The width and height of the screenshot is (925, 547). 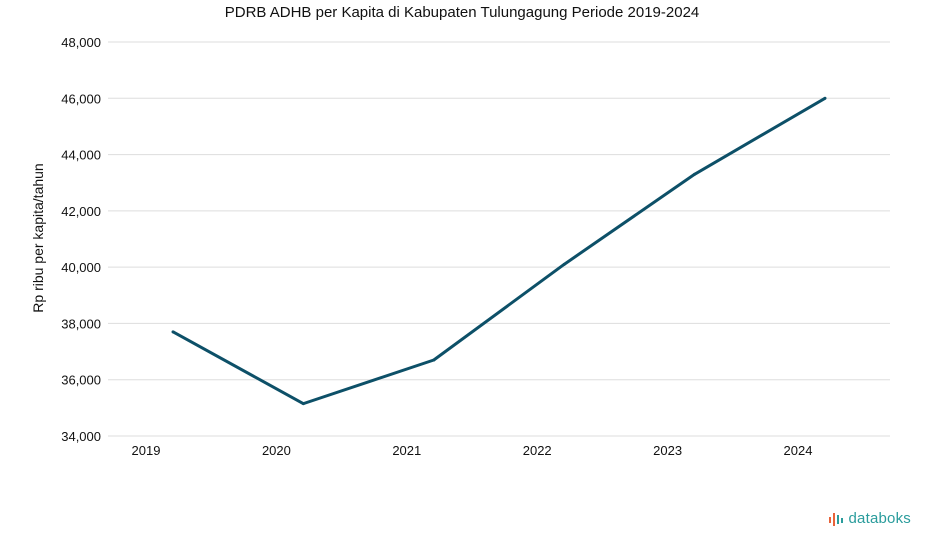 I want to click on x-tick-label: 2019, so click(x=146, y=450).